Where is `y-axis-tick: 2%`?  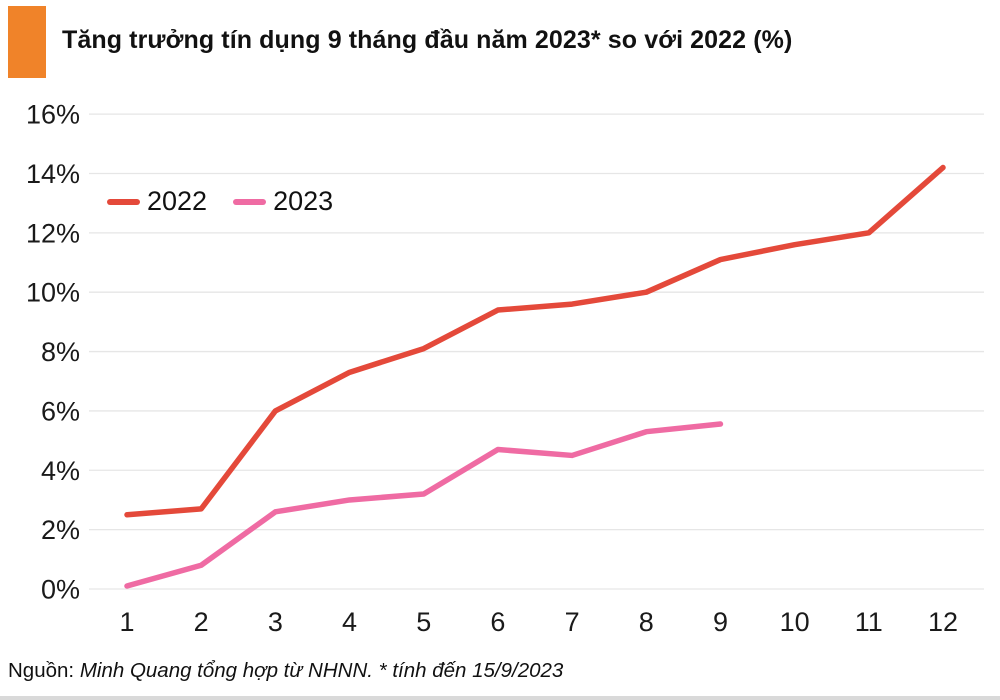 y-axis-tick: 2% is located at coordinates (60, 530).